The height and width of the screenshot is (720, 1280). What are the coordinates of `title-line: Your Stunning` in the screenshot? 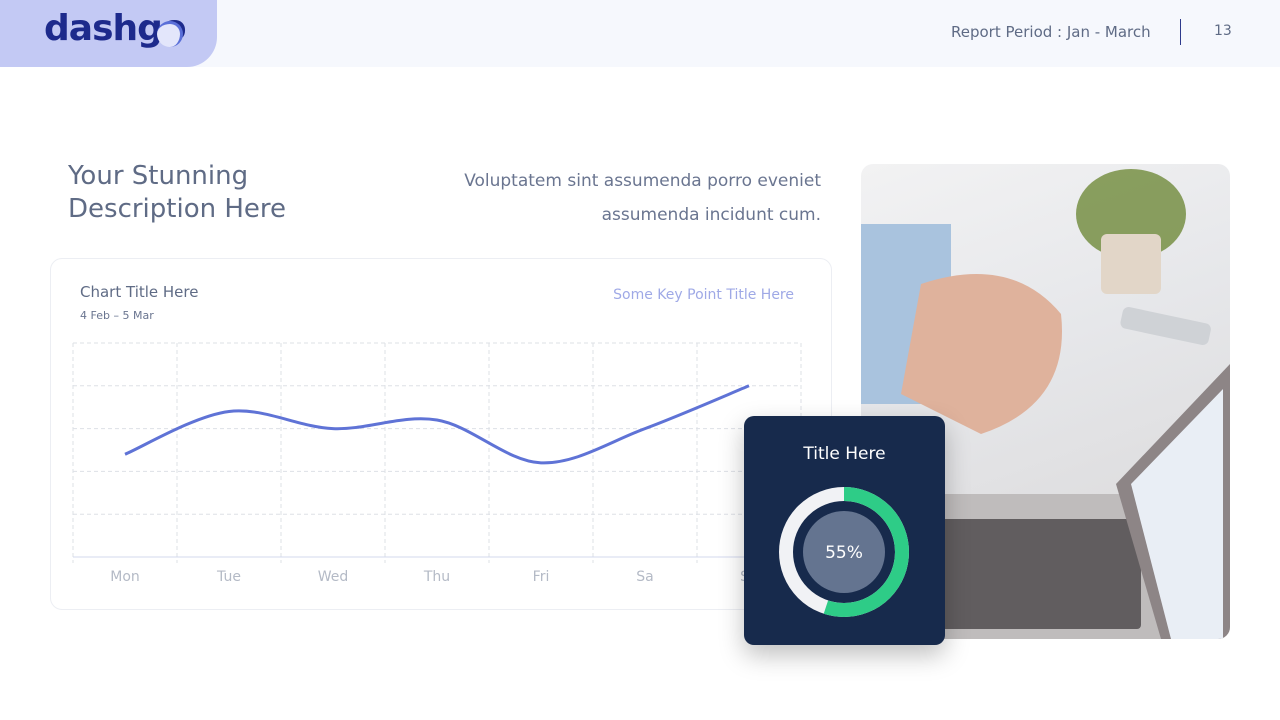 It's located at (158, 176).